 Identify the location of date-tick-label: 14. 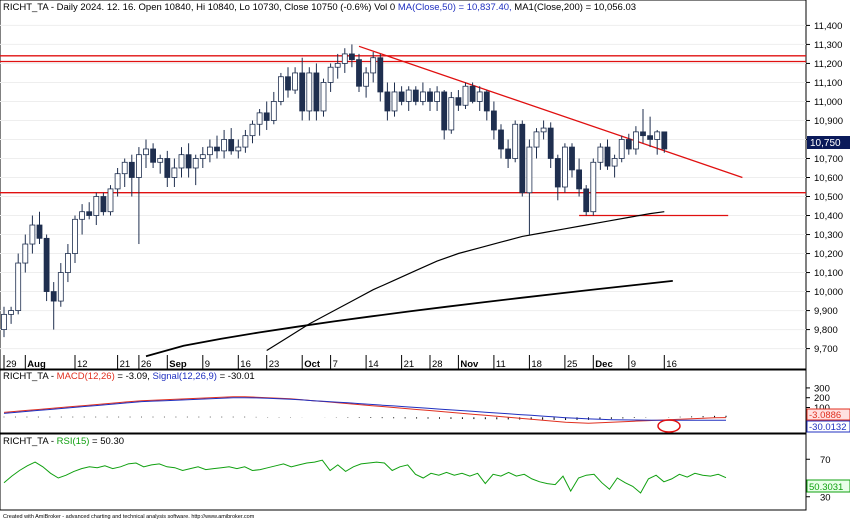
(373, 364).